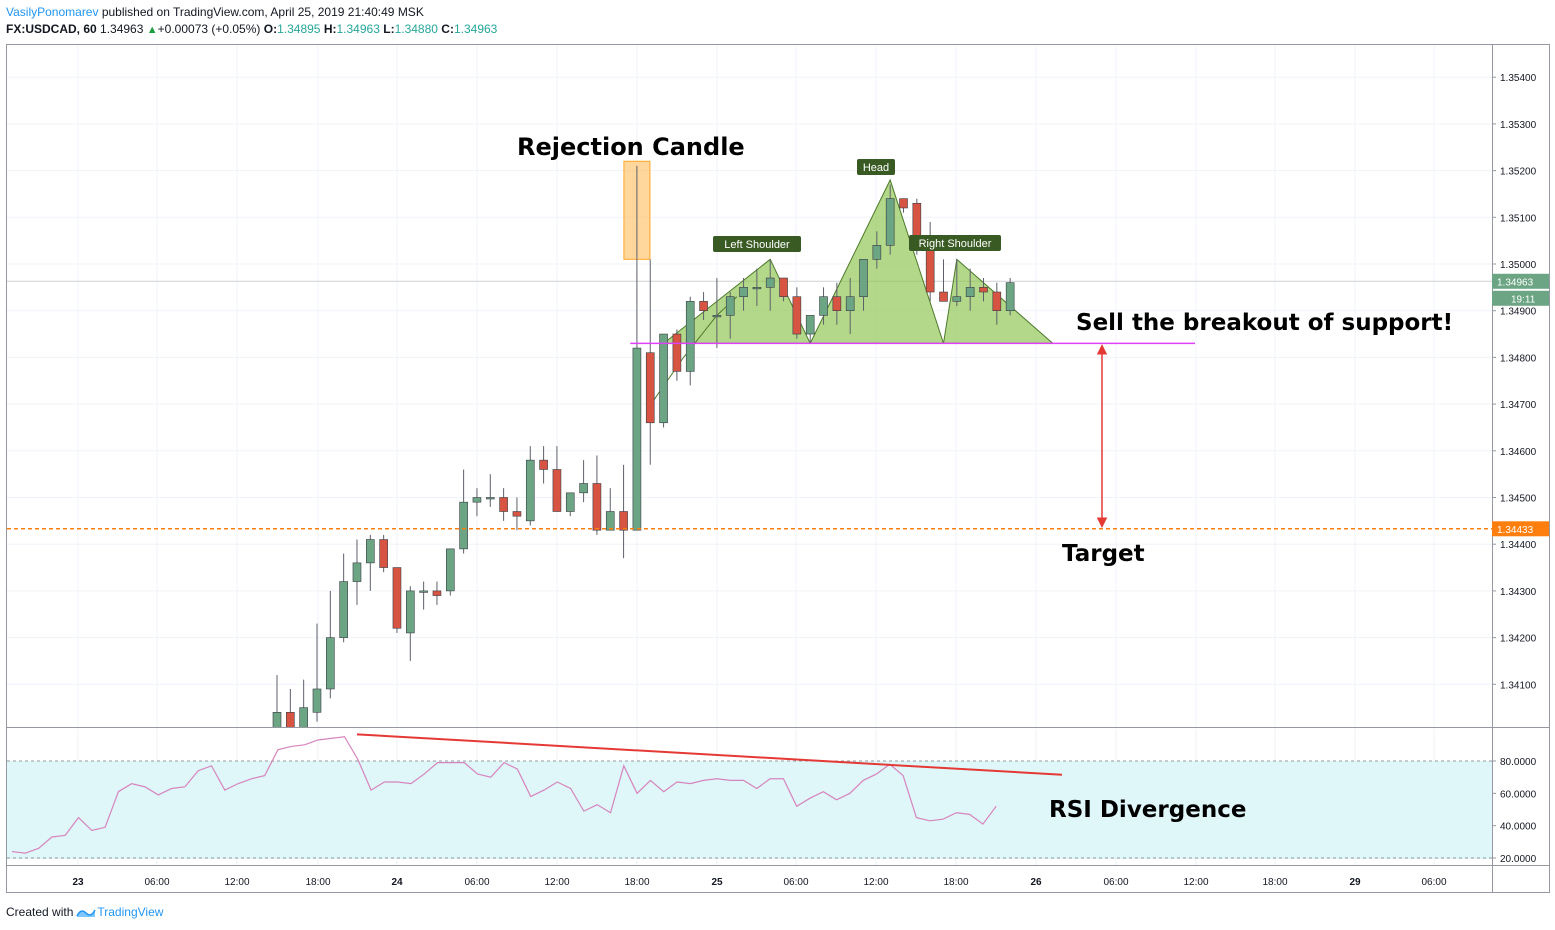 Image resolution: width=1555 pixels, height=930 pixels. I want to click on created-with-text: Created with, so click(40, 912).